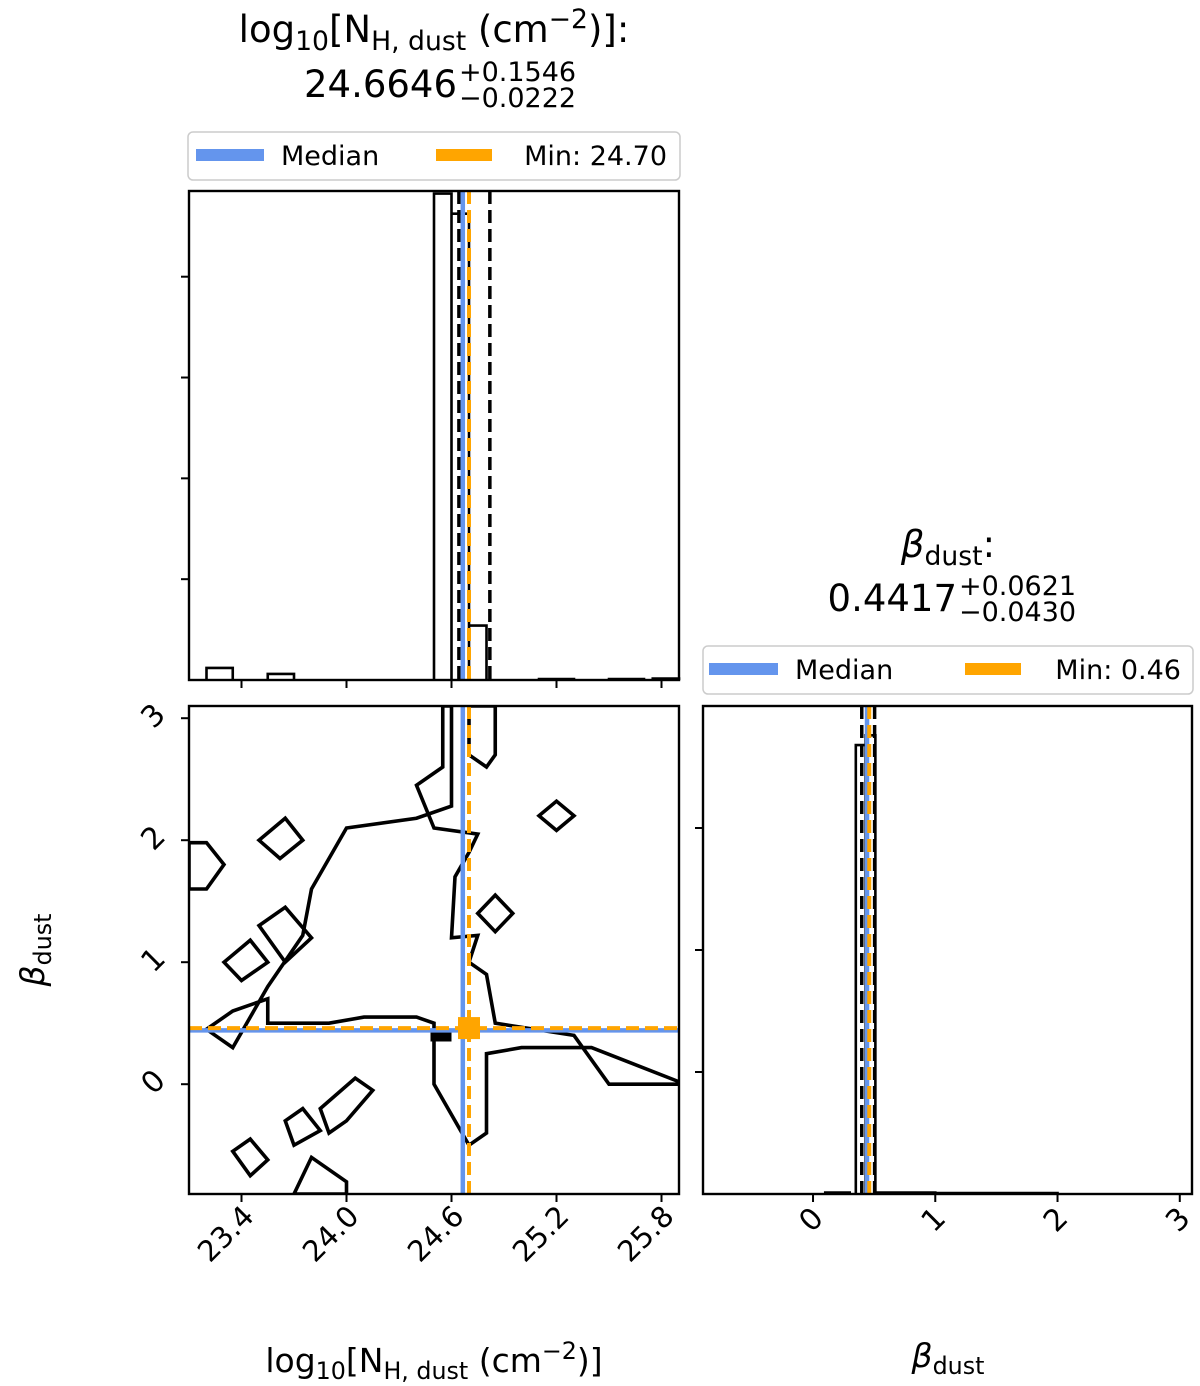  What do you see at coordinates (35, 951) in the screenshot?
I see `ylabel-beta: βdust` at bounding box center [35, 951].